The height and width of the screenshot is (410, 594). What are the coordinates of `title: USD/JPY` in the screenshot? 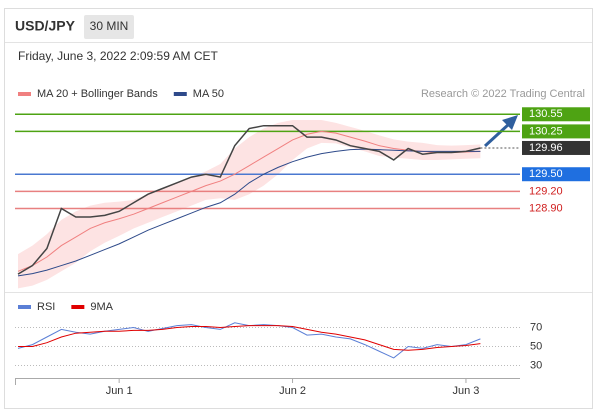 It's located at (45, 26).